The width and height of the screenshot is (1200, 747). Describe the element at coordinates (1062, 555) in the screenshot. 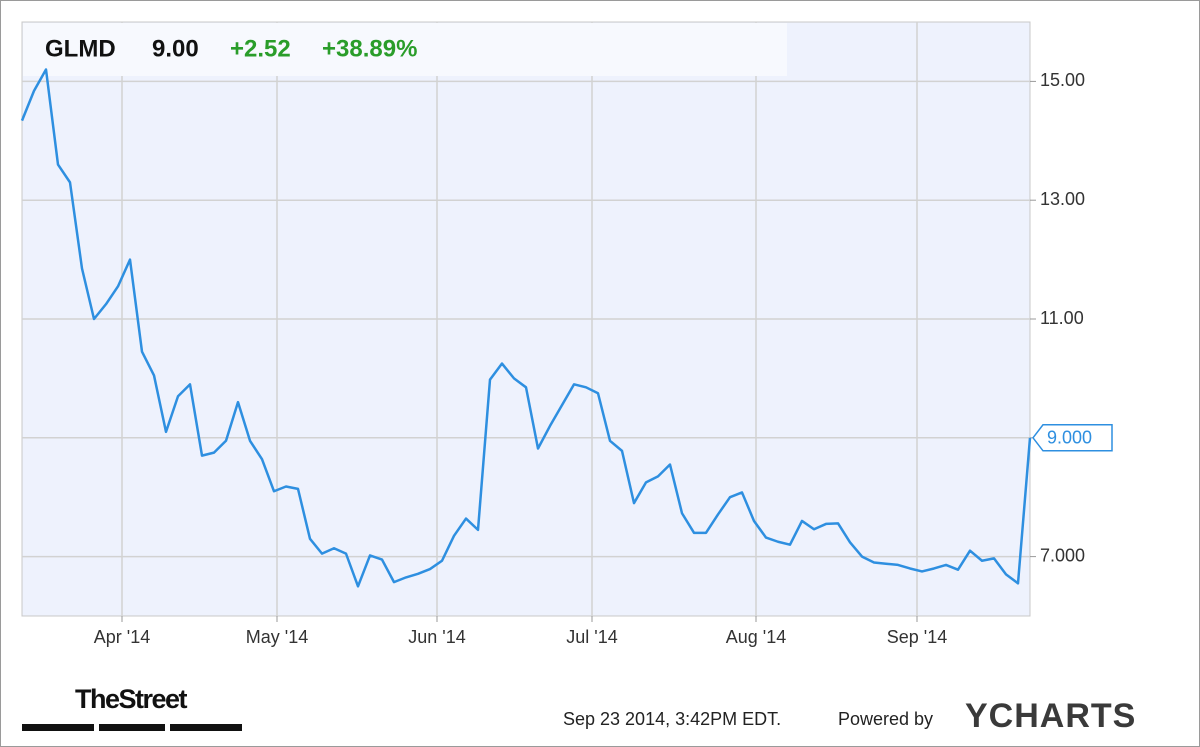

I see `y-tick-label: 7.000` at that location.